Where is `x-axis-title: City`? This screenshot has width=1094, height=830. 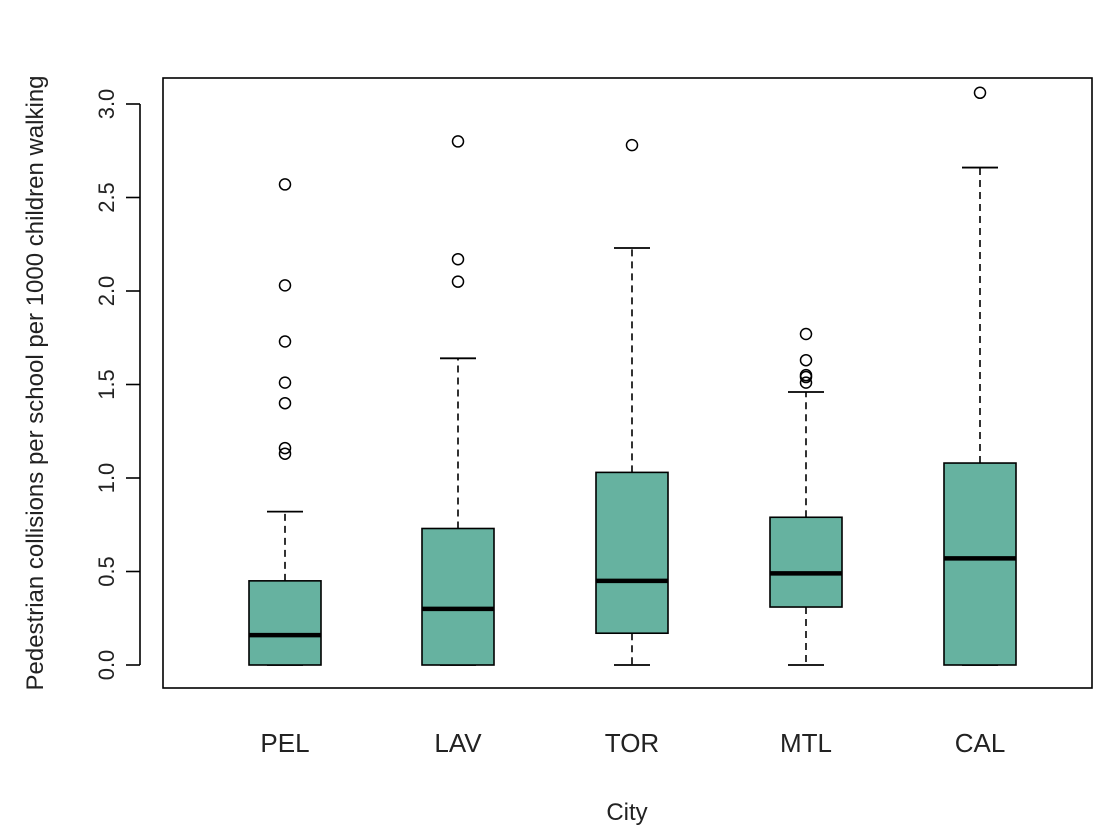
x-axis-title: City is located at coordinates (626, 812).